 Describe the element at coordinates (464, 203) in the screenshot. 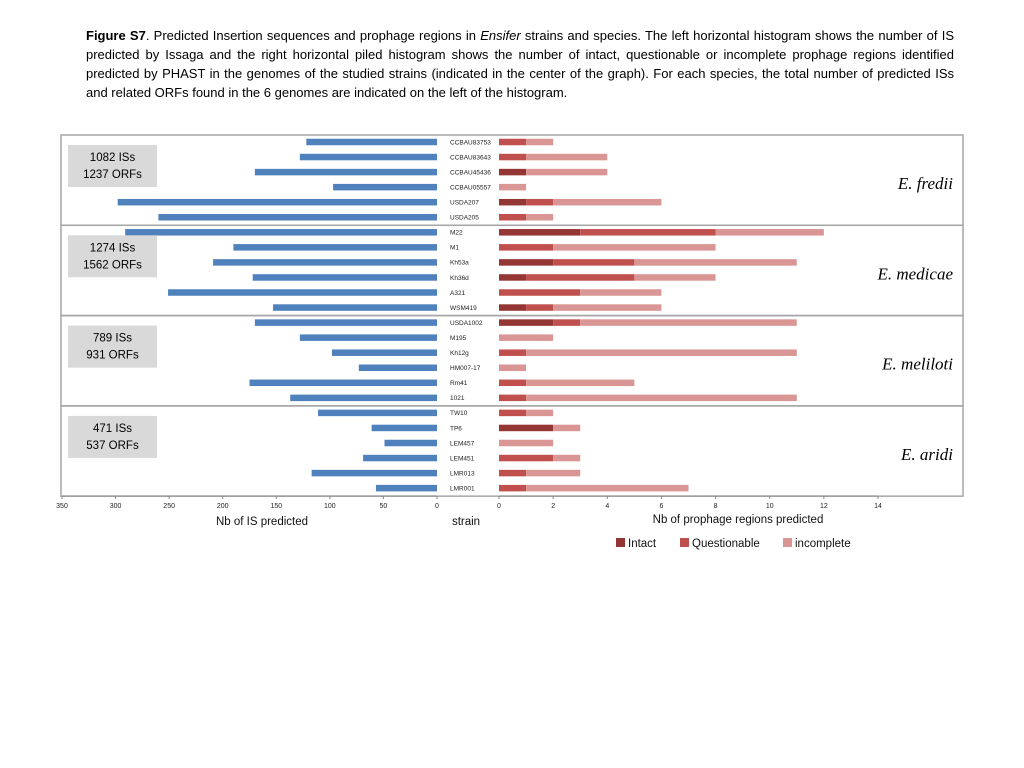

I see `strain-label: USDA207` at that location.